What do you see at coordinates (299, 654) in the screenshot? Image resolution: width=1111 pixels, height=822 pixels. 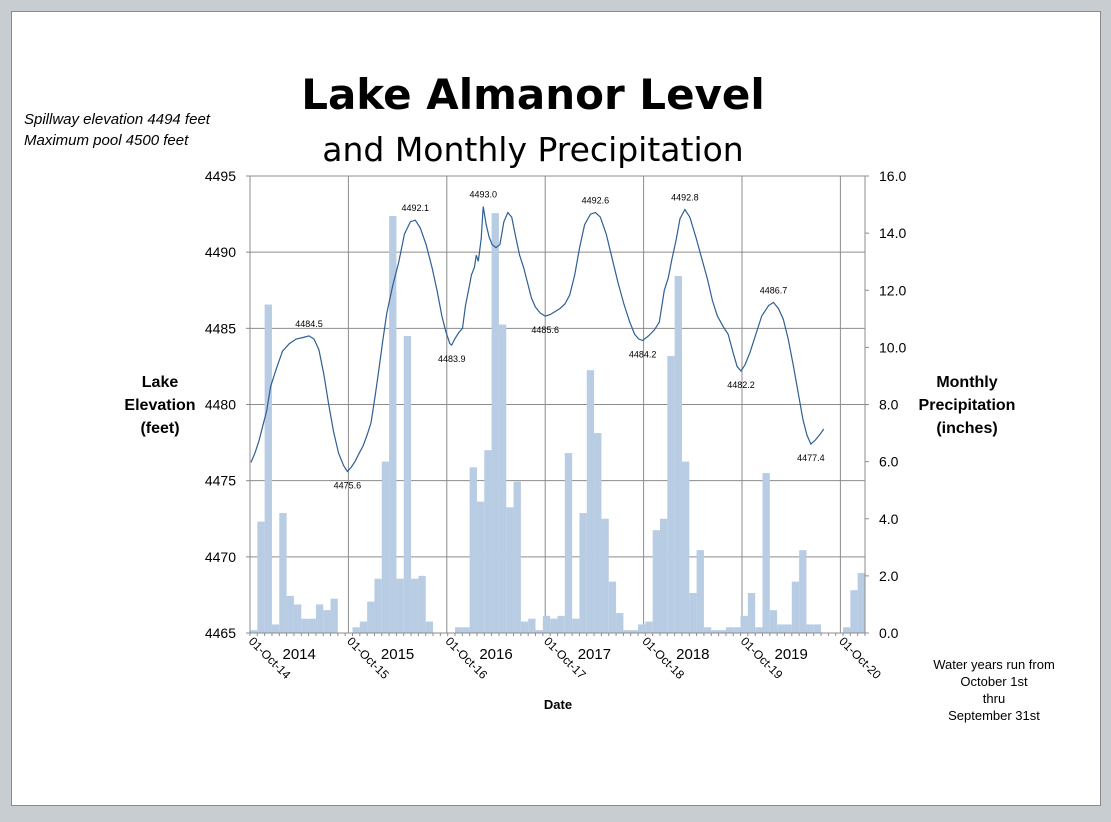 I see `x-year-label: 2014` at bounding box center [299, 654].